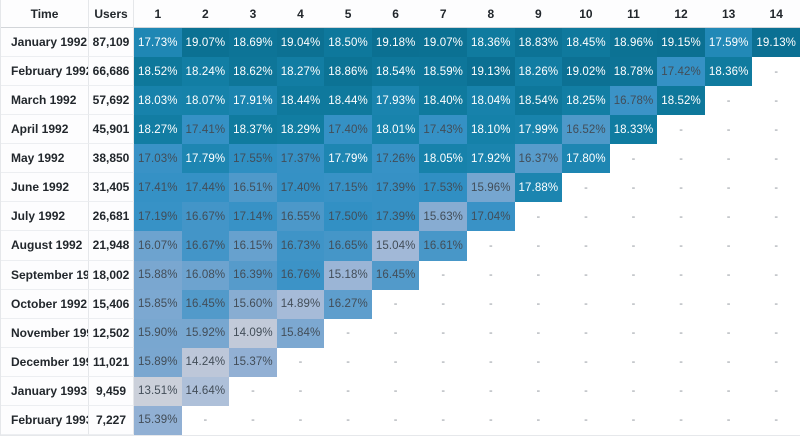 Image resolution: width=800 pixels, height=443 pixels. What do you see at coordinates (300, 130) in the screenshot?
I see `heatmap-cell: 18.29%` at bounding box center [300, 130].